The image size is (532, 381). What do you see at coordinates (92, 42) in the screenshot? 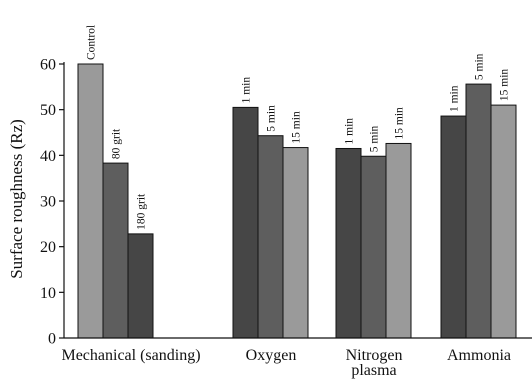
I see `bar-data-label: Control` at bounding box center [92, 42].